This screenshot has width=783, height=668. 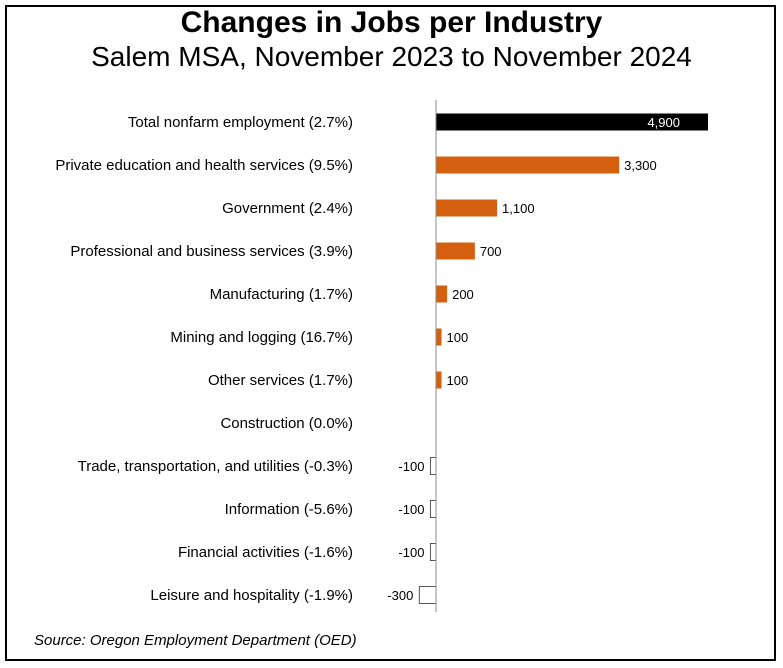 I want to click on data-label: 1,100, so click(x=518, y=208).